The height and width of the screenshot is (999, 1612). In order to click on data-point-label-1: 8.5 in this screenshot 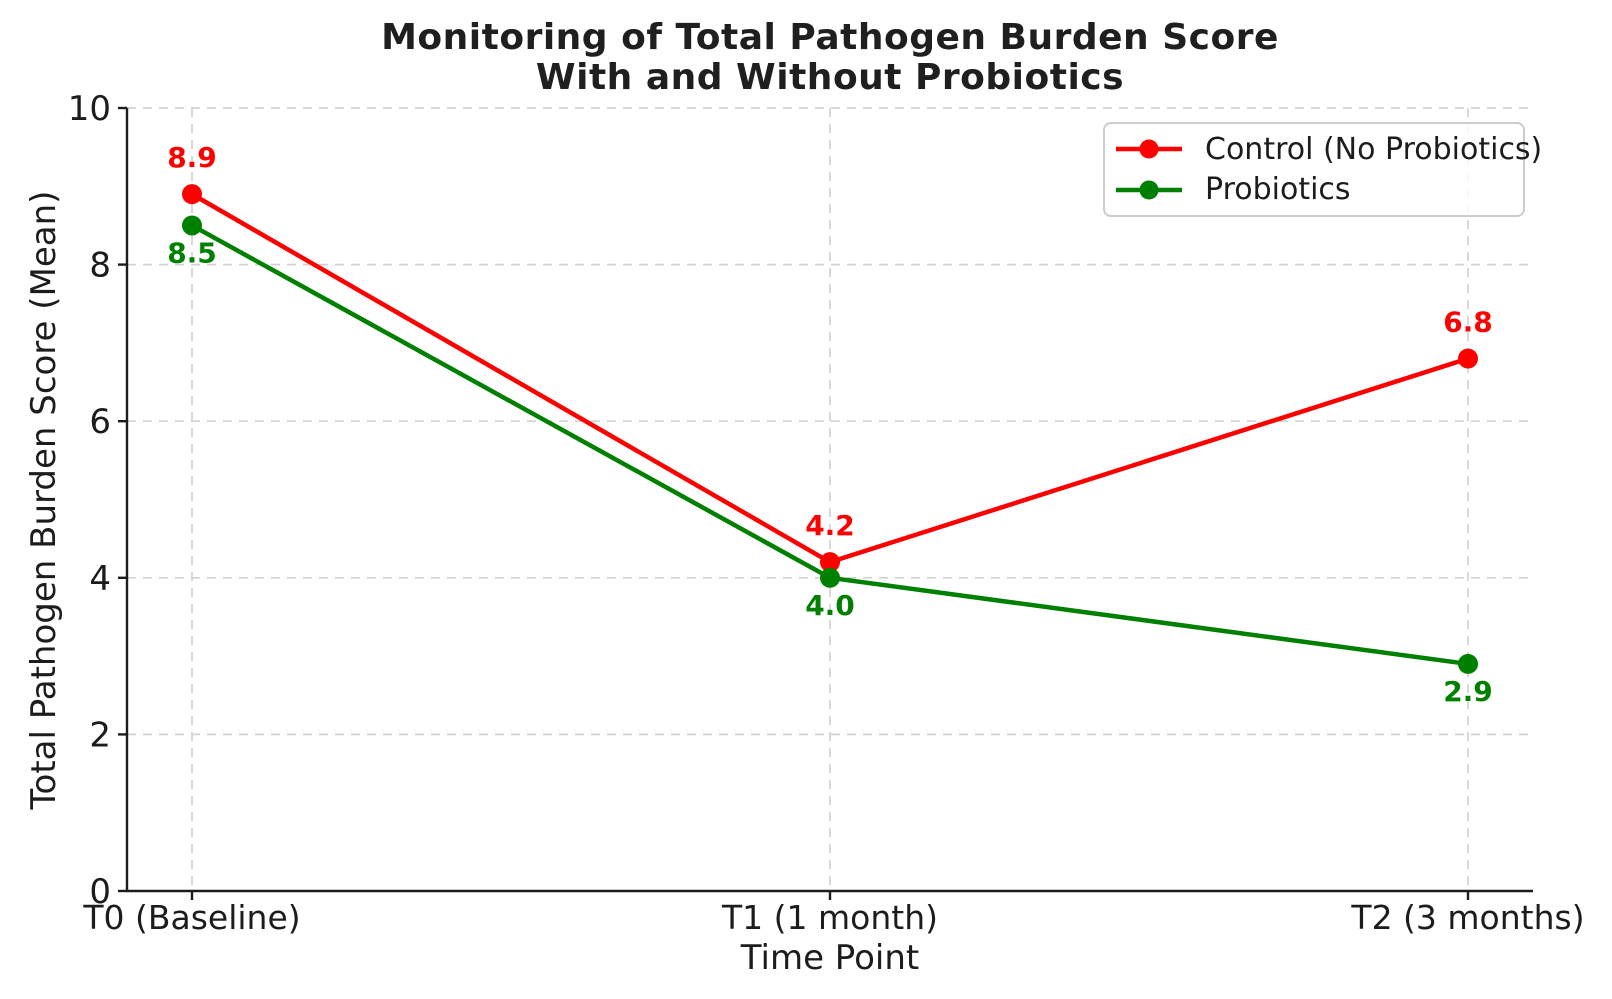, I will do `click(192, 252)`.